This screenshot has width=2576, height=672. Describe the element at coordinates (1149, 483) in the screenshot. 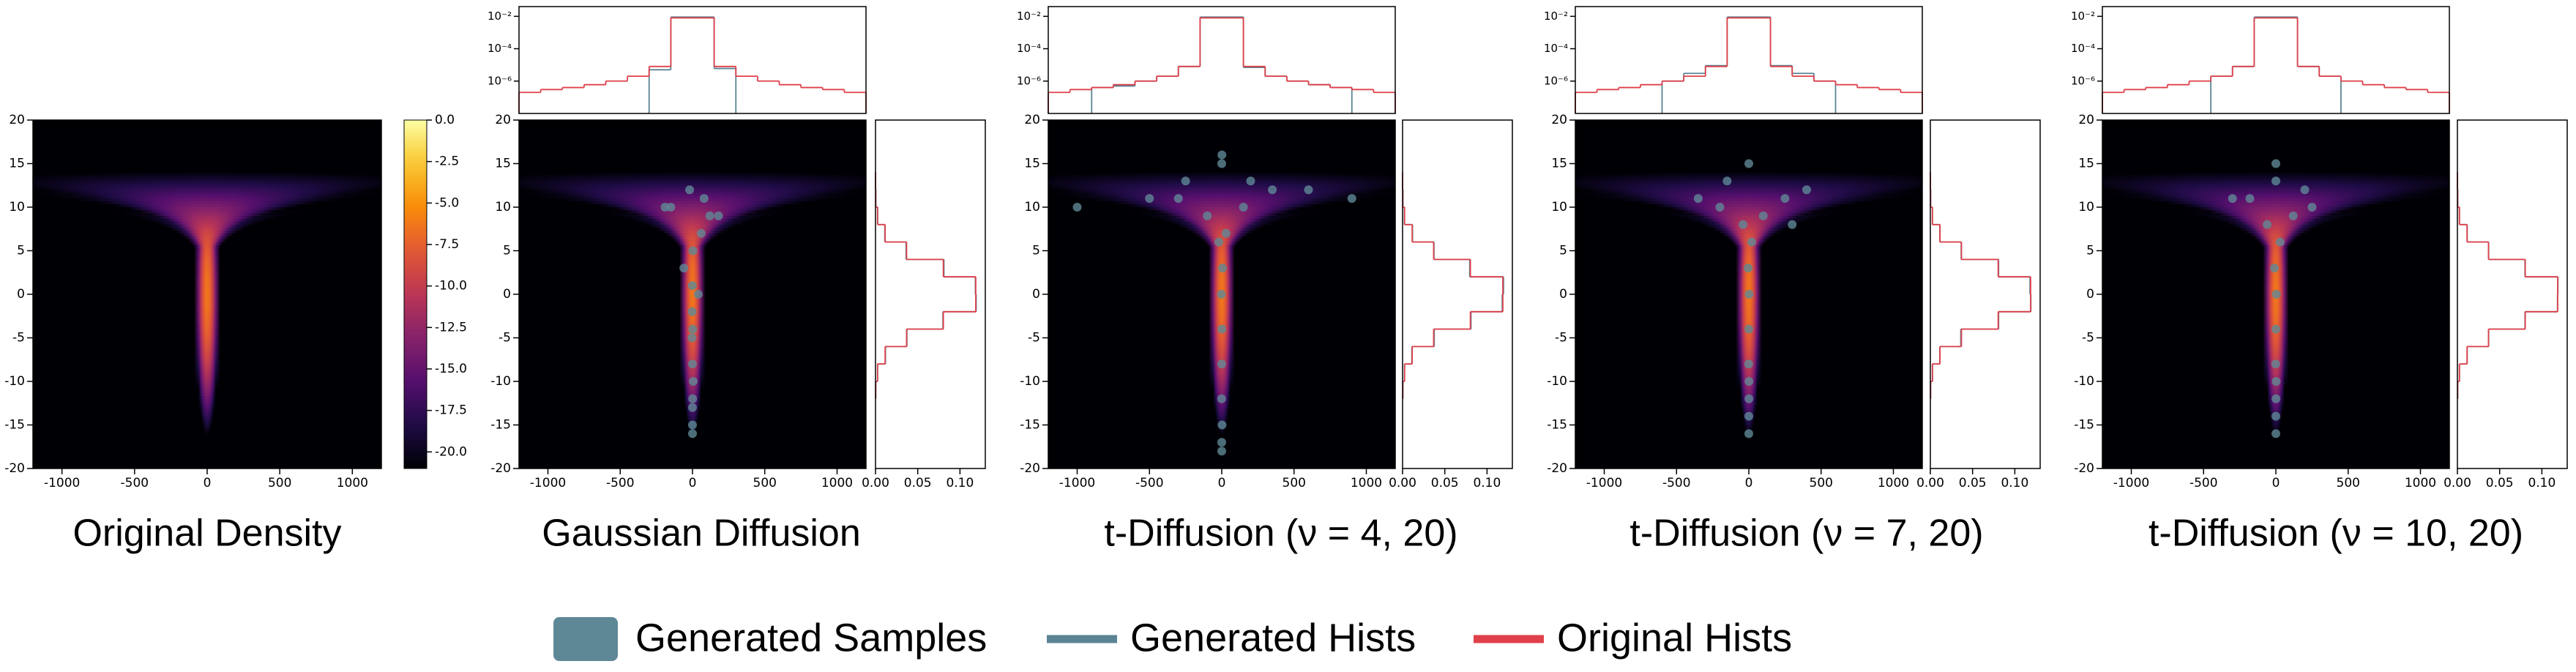

I see `x-tick-label: -500` at that location.